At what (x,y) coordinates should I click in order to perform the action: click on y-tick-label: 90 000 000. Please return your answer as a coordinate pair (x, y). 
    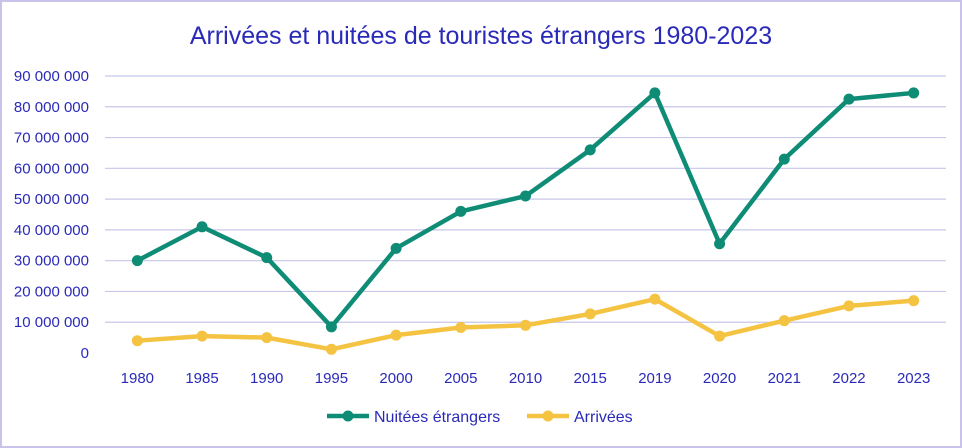
    Looking at the image, I should click on (51, 76).